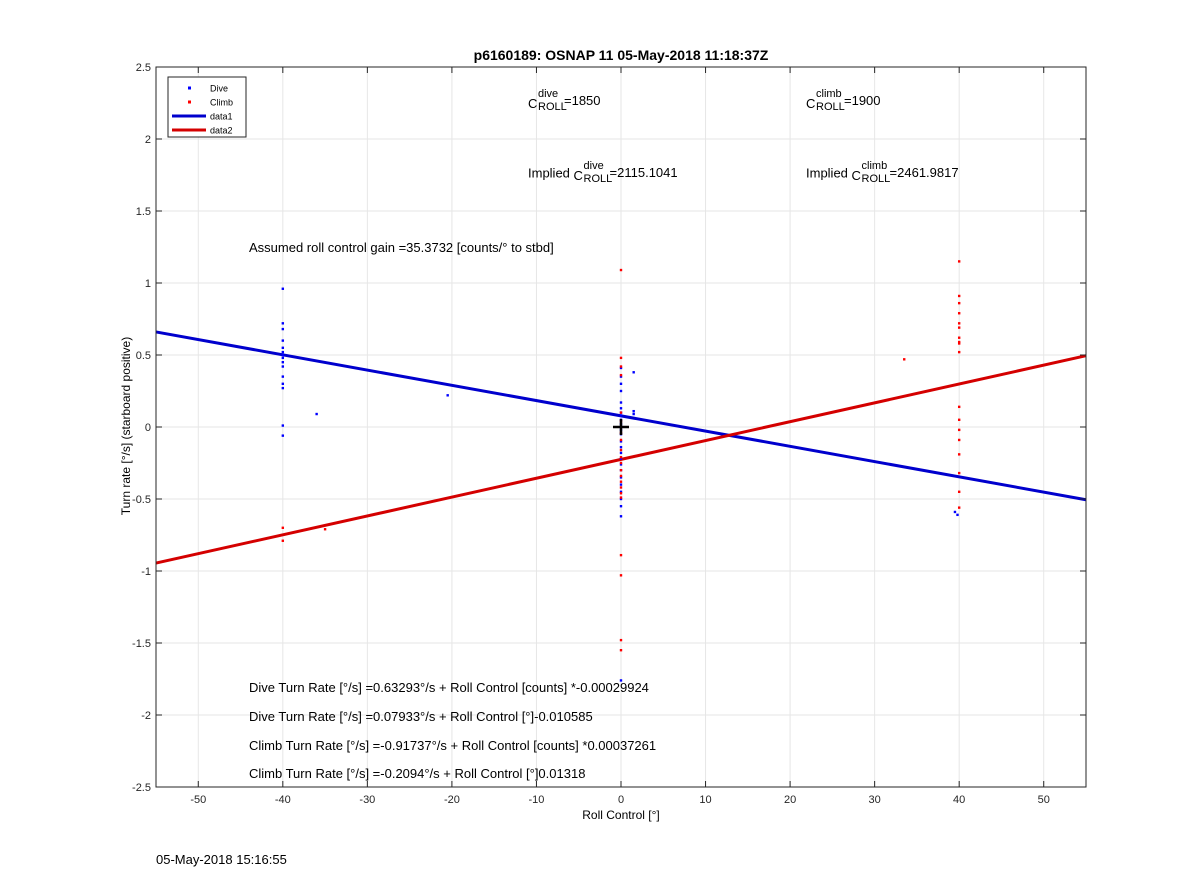 This screenshot has width=1200, height=885. Describe the element at coordinates (221, 117) in the screenshot. I see `legend-label: data1` at that location.